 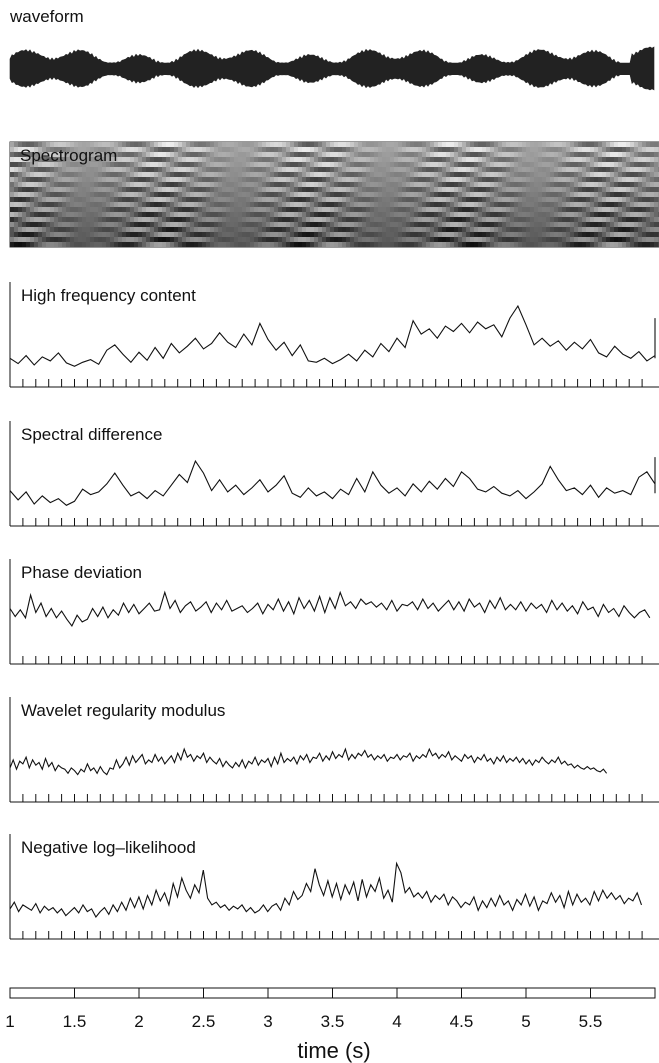 What do you see at coordinates (591, 1021) in the screenshot?
I see `x-tick-label: 5.5` at bounding box center [591, 1021].